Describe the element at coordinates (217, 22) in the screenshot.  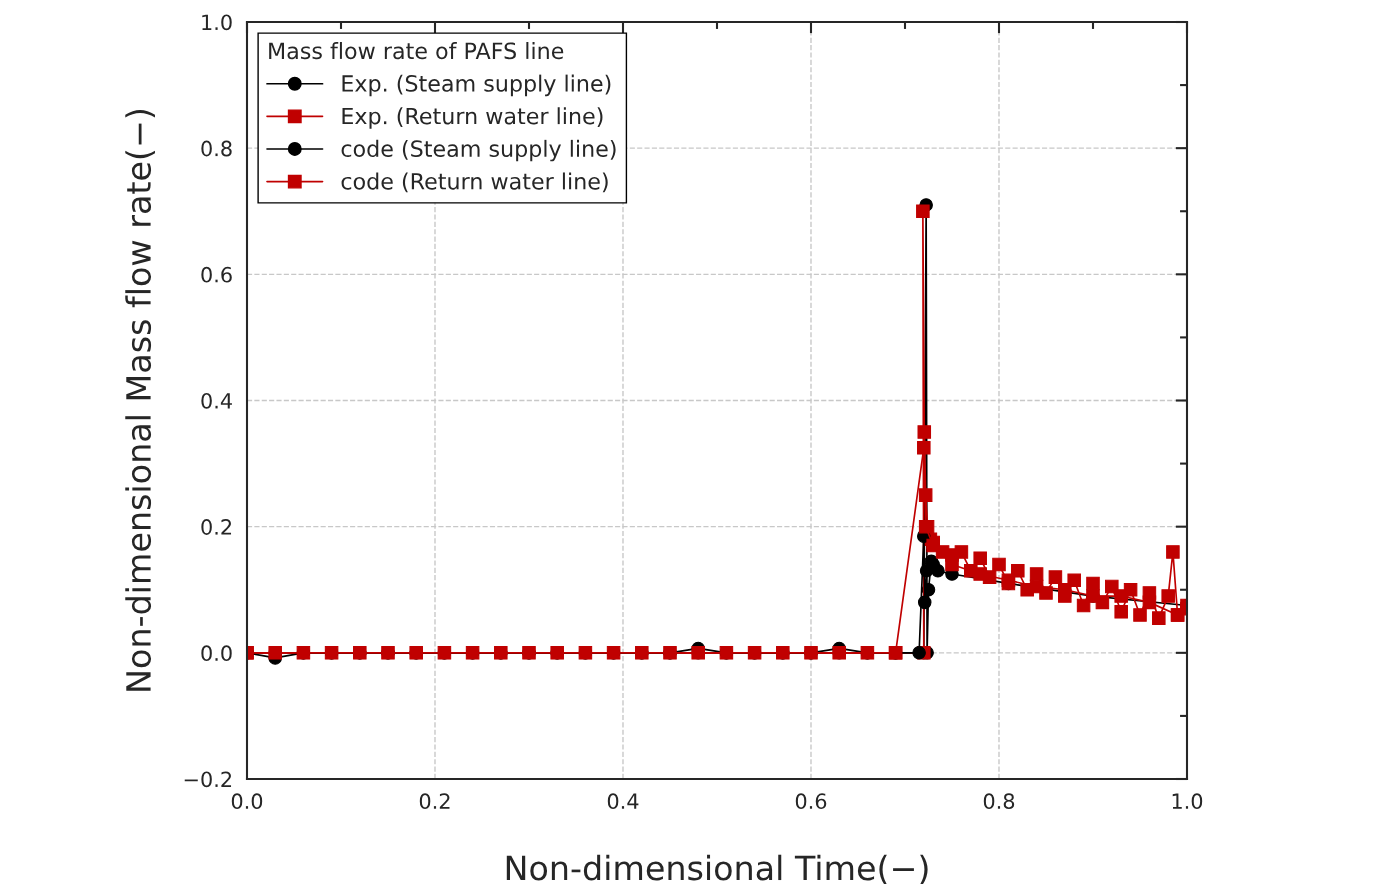
I see `y-tick-label: 1.0` at that location.